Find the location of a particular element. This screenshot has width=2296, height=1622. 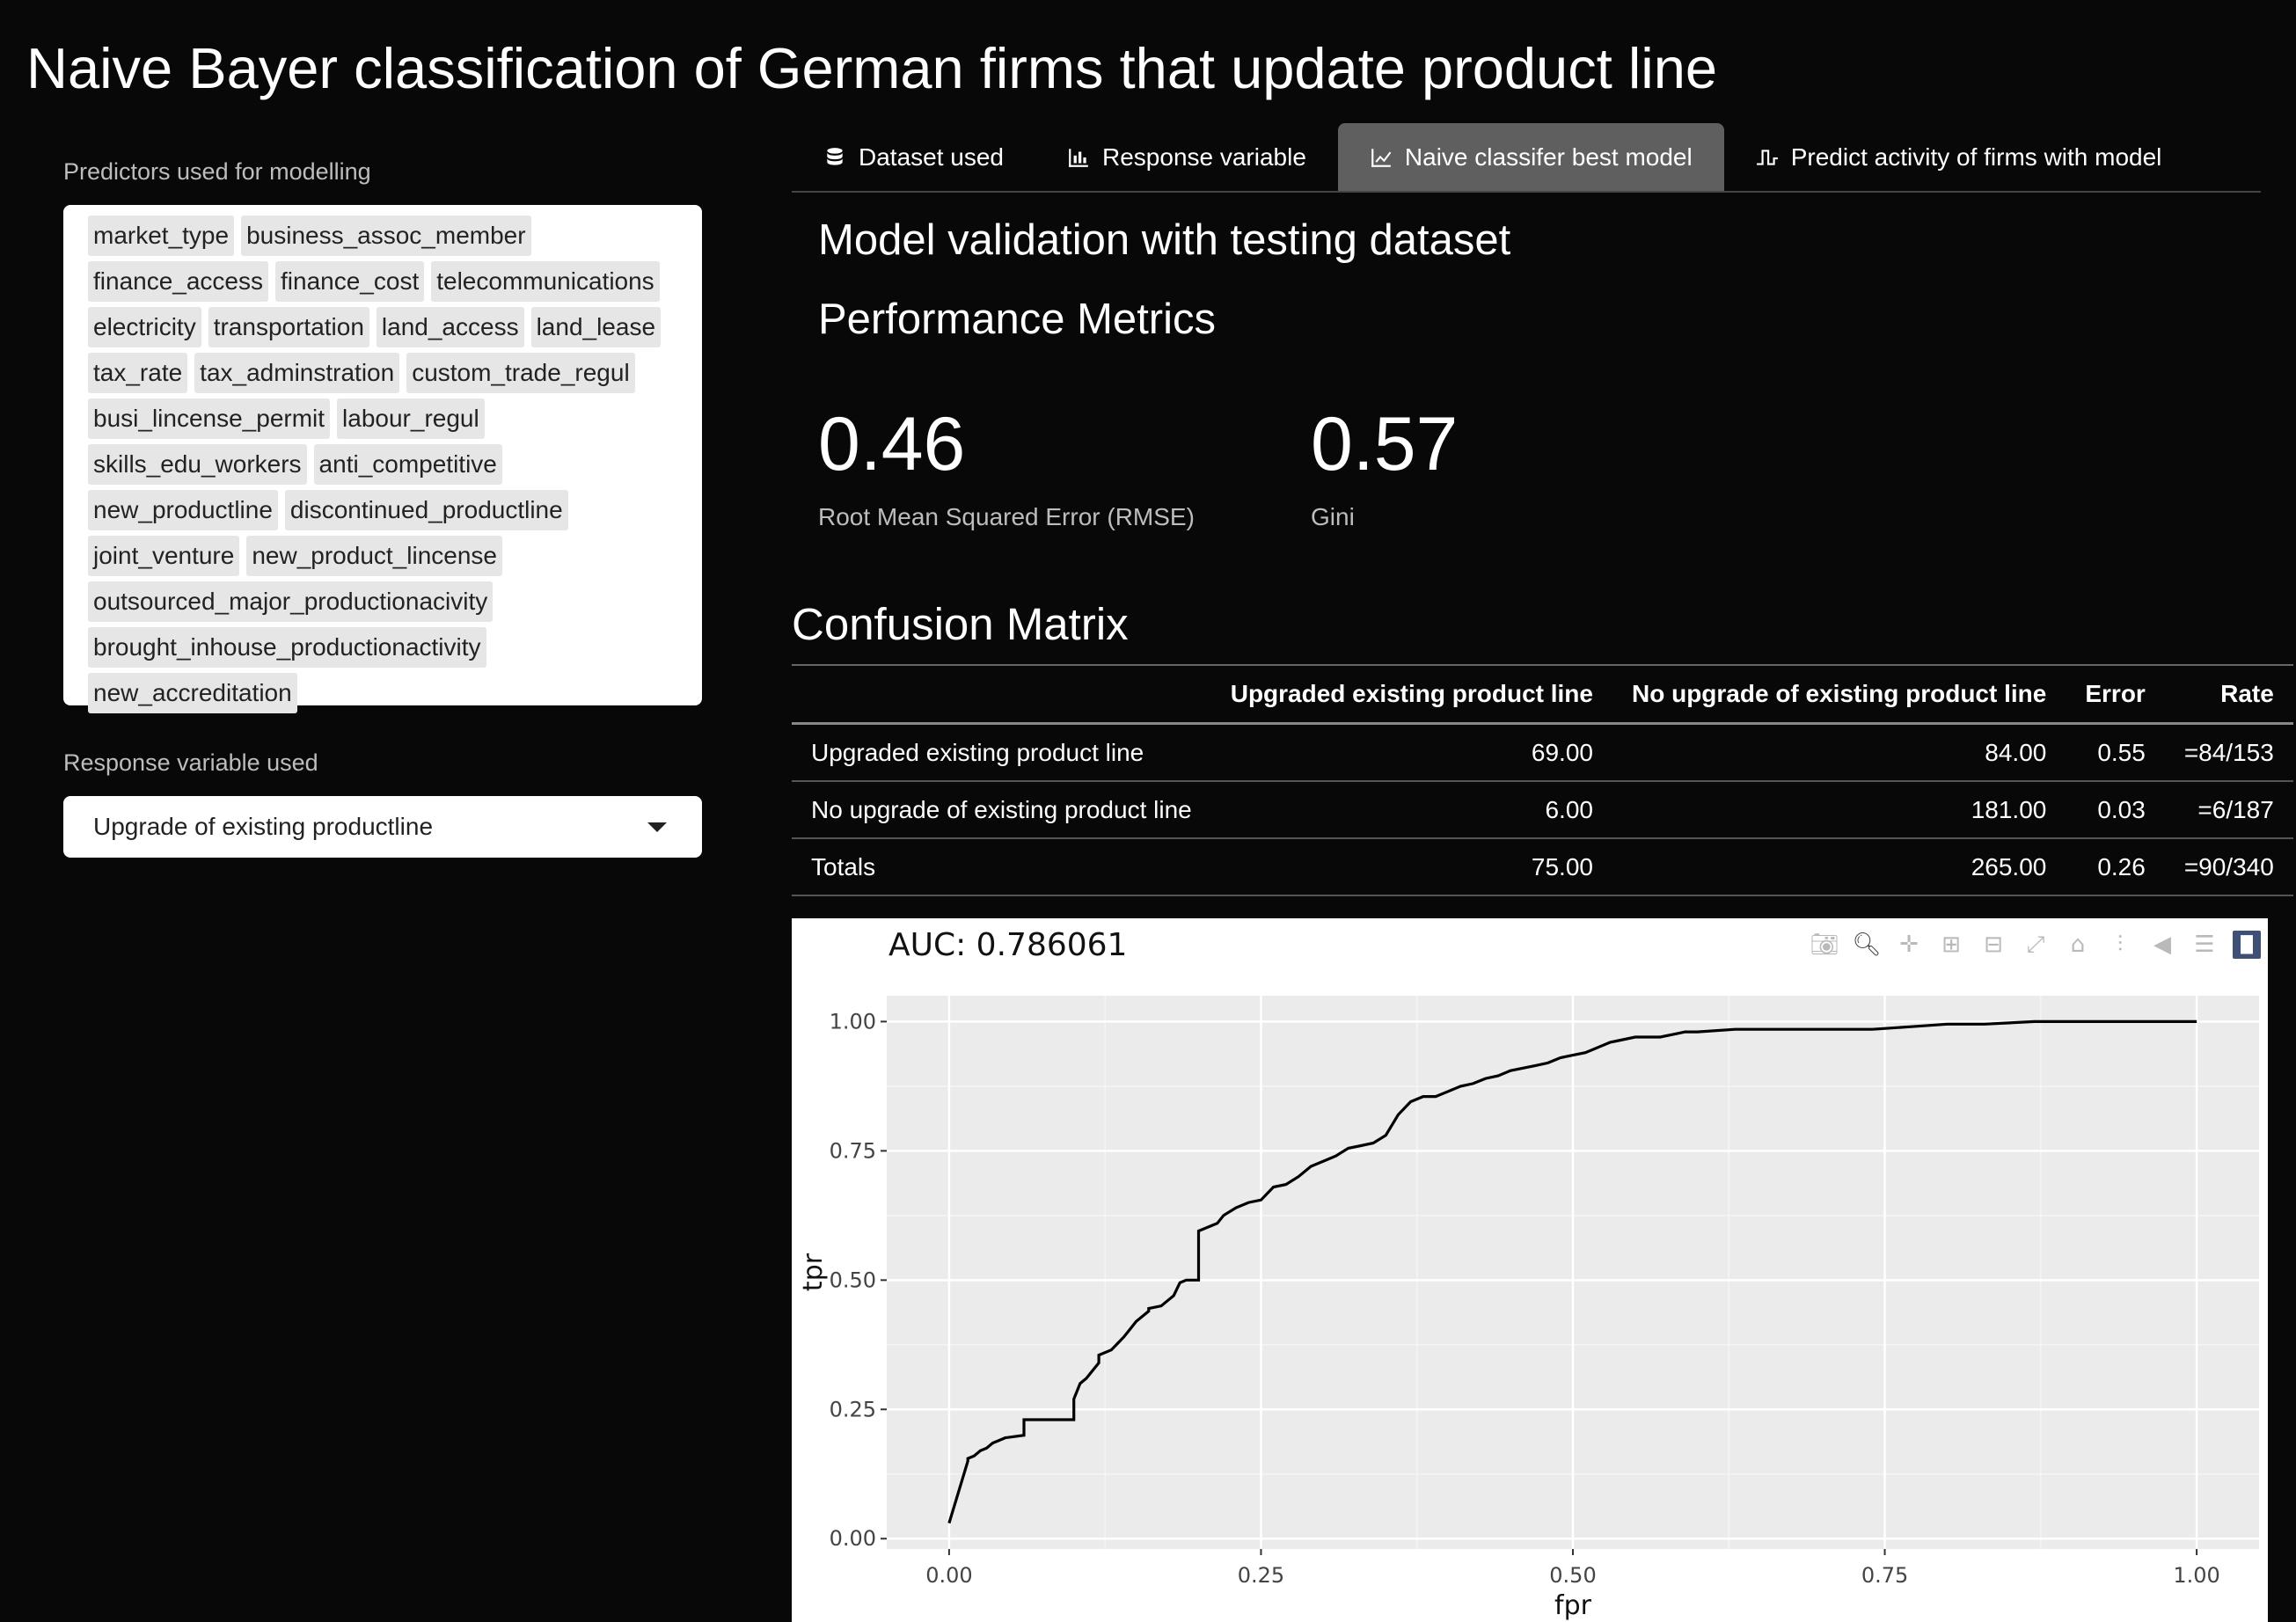

predictor-tag: tax_rate is located at coordinates (138, 373).